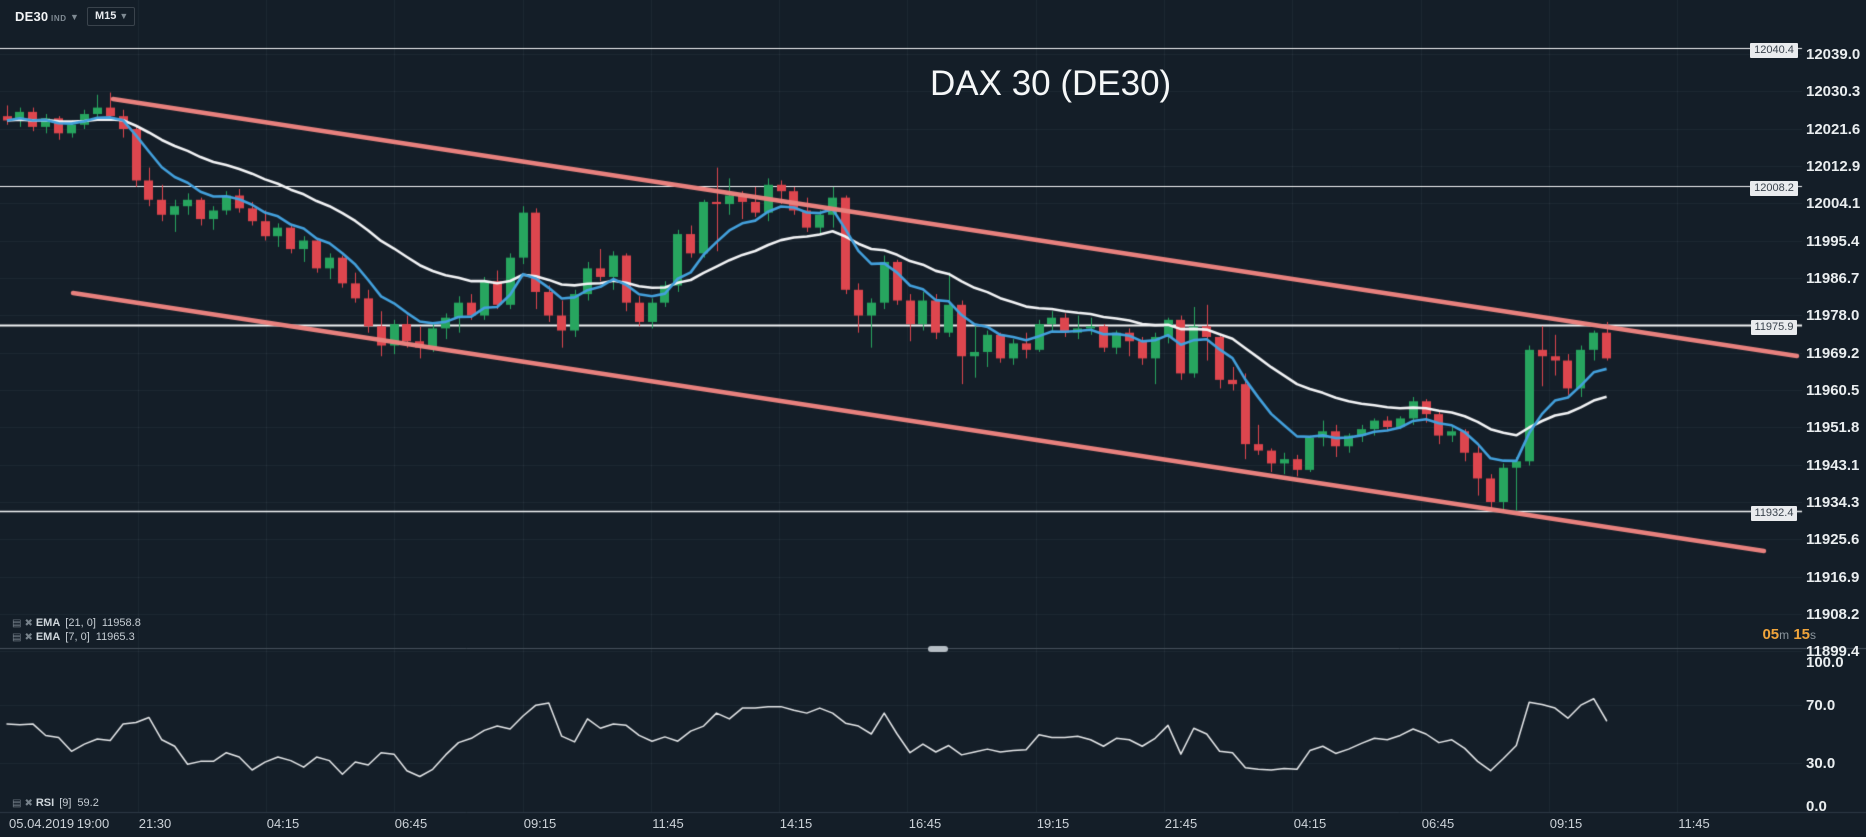 This screenshot has height=837, width=1866. I want to click on level-line-price-label: 12008.2, so click(1774, 189).